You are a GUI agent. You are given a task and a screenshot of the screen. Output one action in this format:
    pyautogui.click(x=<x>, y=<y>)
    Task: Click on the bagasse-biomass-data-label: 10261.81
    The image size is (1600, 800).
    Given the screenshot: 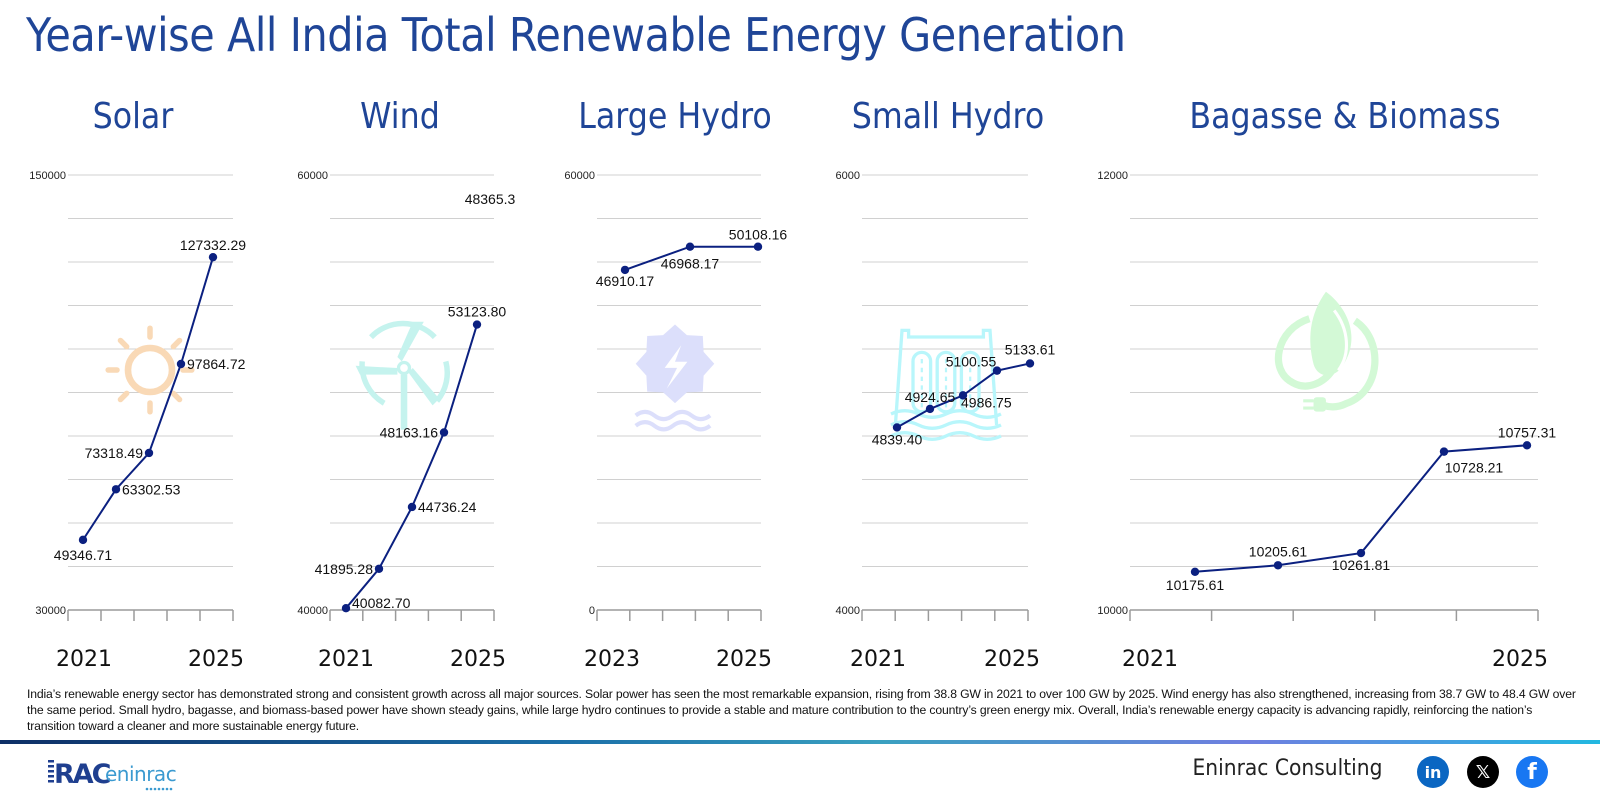 What is the action you would take?
    pyautogui.click(x=1361, y=565)
    